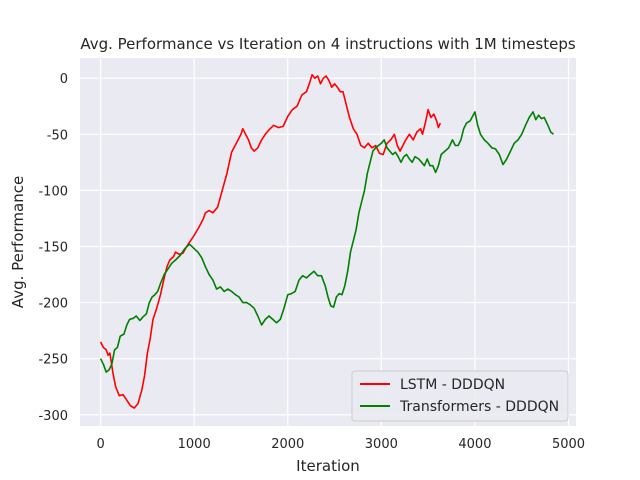 This screenshot has width=640, height=480. Describe the element at coordinates (568, 444) in the screenshot. I see `x-tick-label: 5000` at that location.